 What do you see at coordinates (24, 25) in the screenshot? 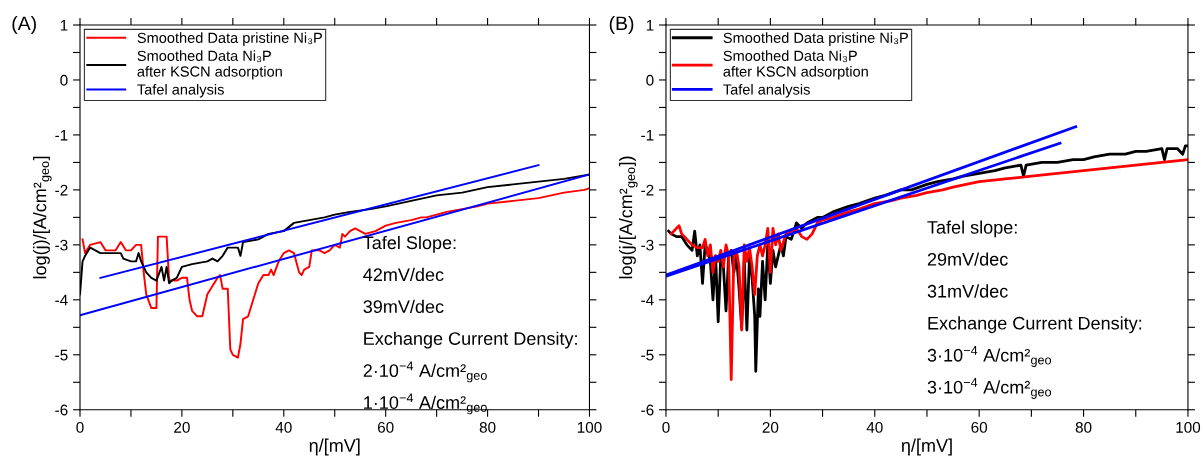
I see `chart-title: (A)` at bounding box center [24, 25].